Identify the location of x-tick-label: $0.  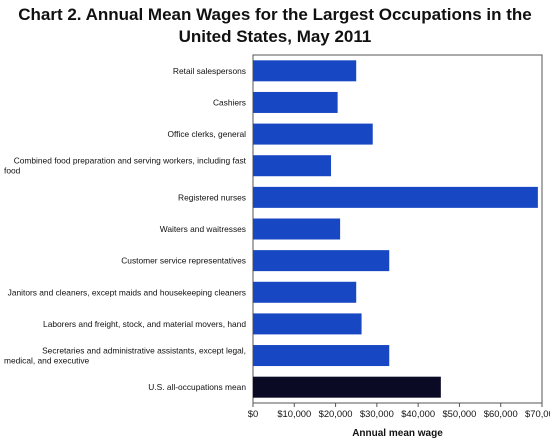
(253, 413).